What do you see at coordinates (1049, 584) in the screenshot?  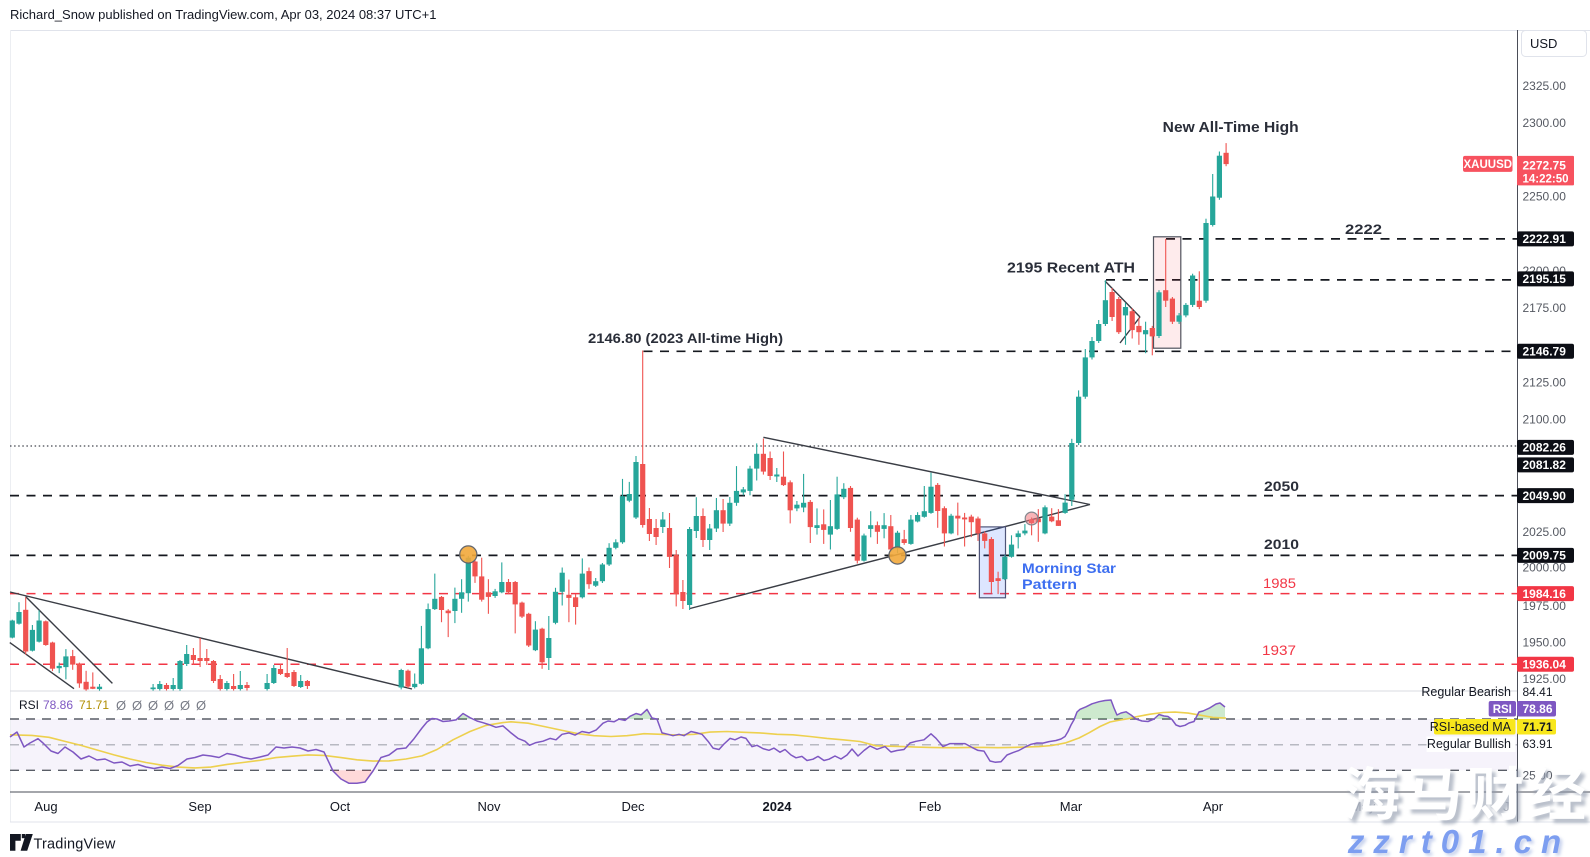 I see `svg-text: Pattern` at bounding box center [1049, 584].